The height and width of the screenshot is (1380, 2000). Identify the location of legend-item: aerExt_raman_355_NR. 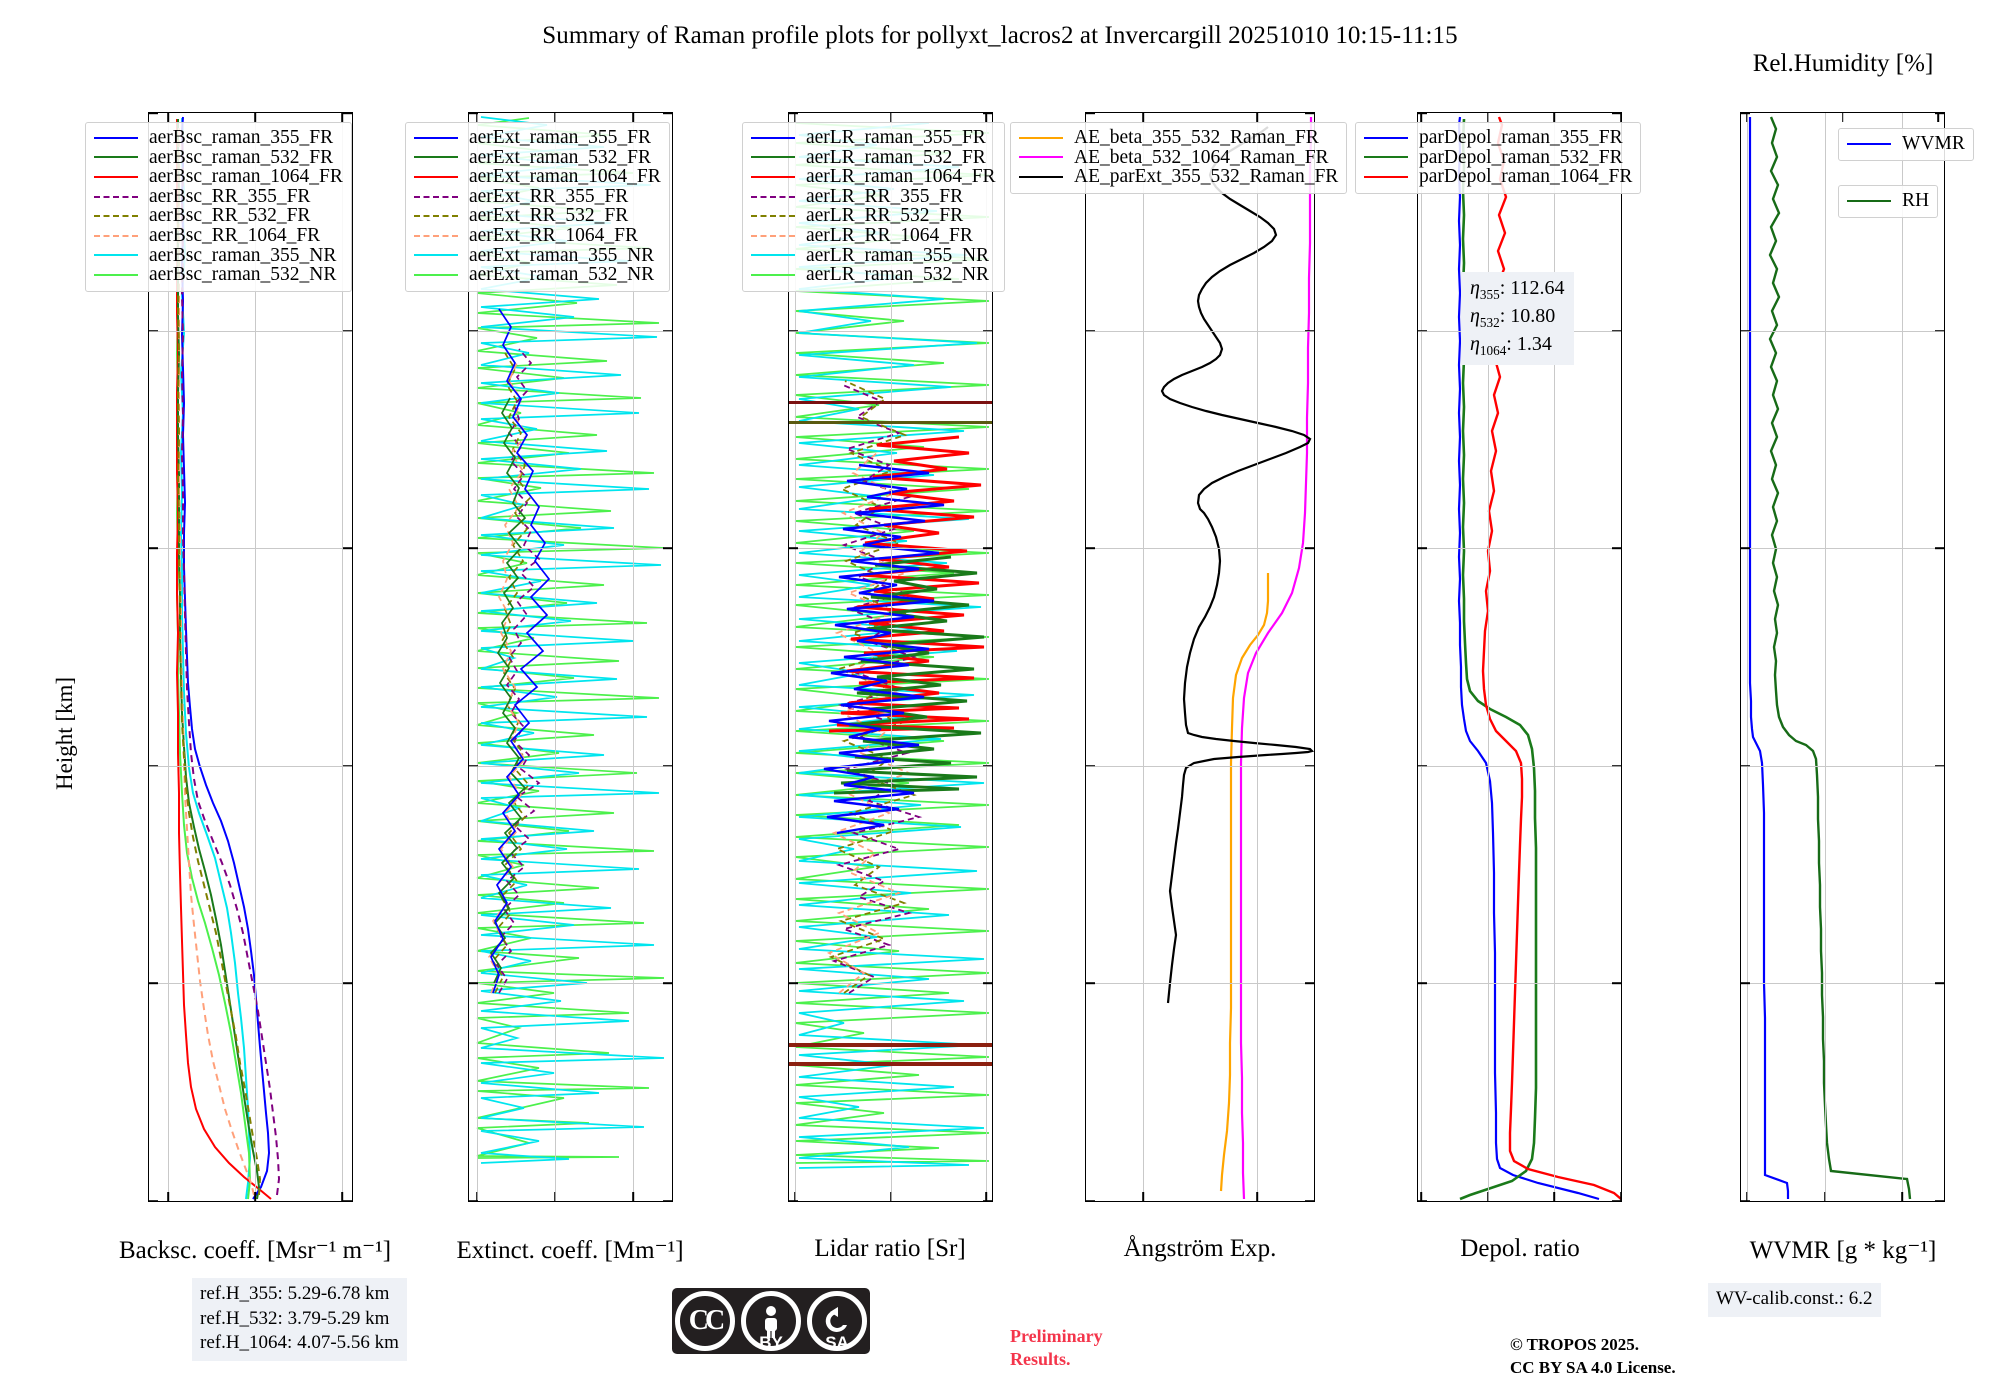
(537, 256).